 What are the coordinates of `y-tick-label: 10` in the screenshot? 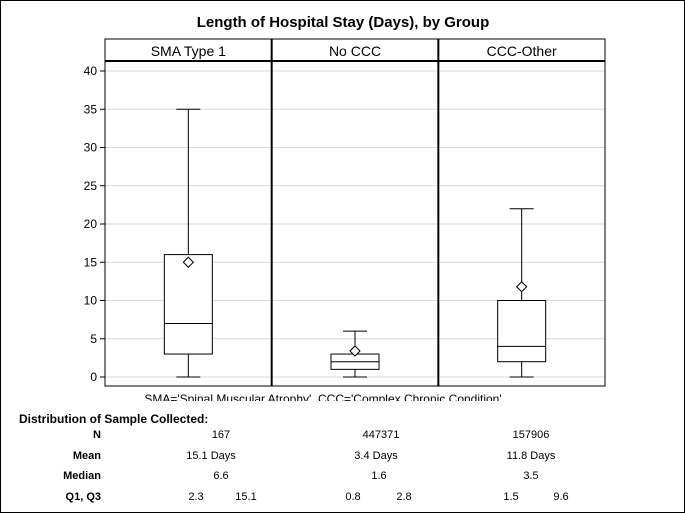 It's located at (91, 301).